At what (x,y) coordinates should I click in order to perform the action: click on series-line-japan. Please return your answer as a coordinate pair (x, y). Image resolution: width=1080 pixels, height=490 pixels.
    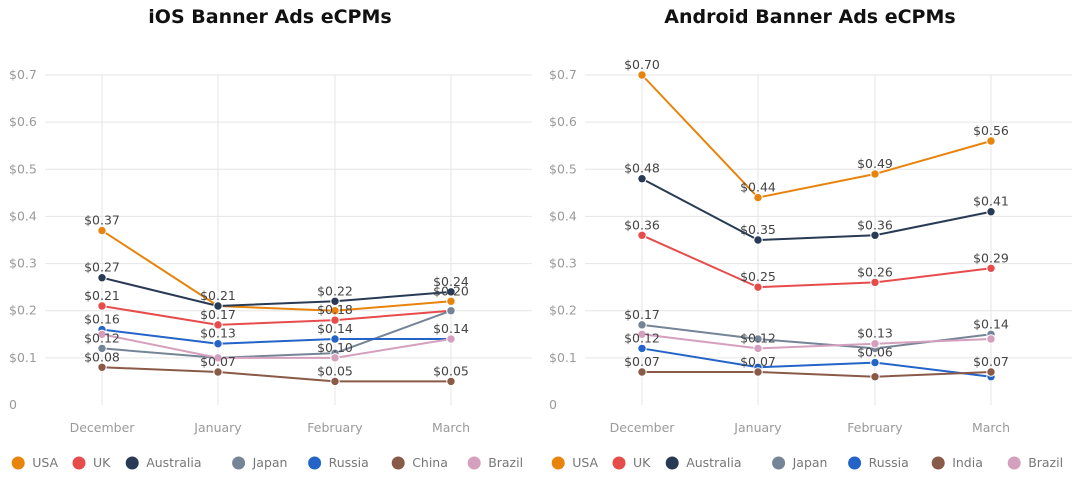
    Looking at the image, I should click on (816, 336).